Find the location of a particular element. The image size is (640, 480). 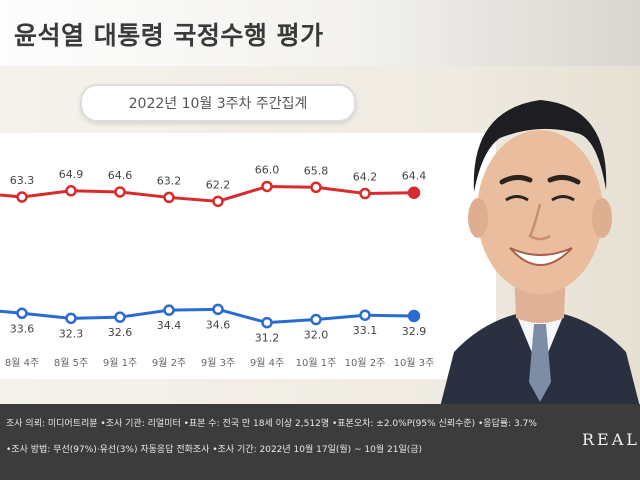

data-label: 62.2 is located at coordinates (218, 184).